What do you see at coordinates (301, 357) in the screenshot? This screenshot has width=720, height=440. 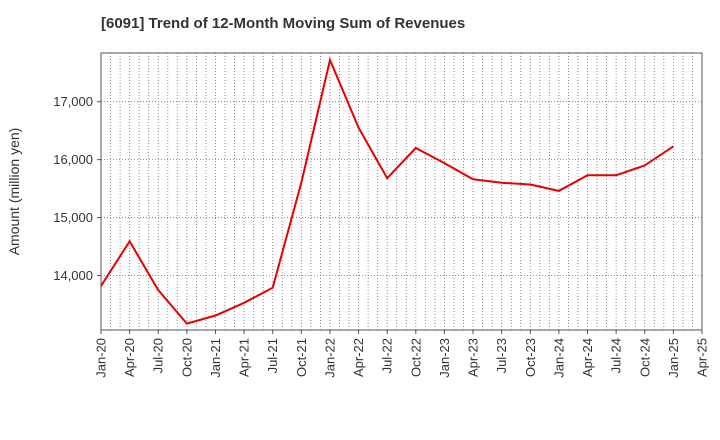 I see `x-tick-label: Oct-21` at bounding box center [301, 357].